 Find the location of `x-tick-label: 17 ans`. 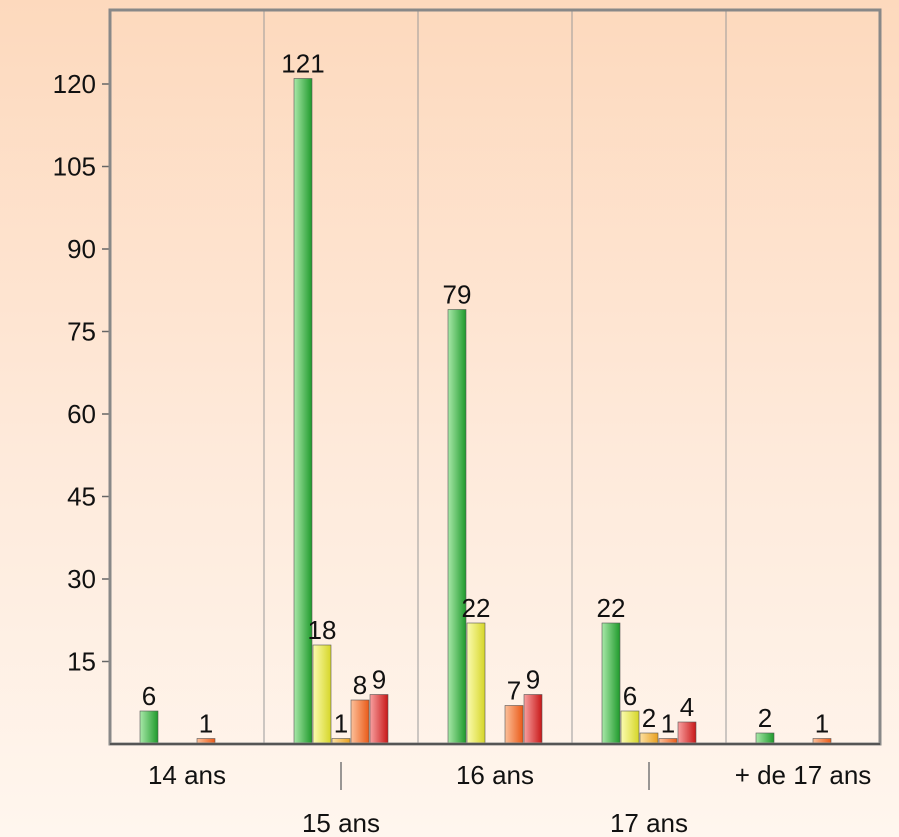

x-tick-label: 17 ans is located at coordinates (649, 822).